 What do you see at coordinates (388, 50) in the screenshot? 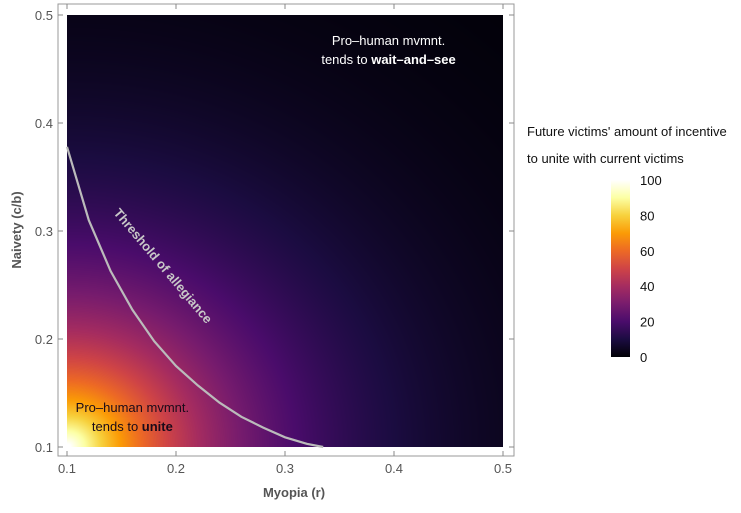
I see `annotation-wait-and-see: Pro–human mvmnt. tends to wait–and–see` at bounding box center [388, 50].